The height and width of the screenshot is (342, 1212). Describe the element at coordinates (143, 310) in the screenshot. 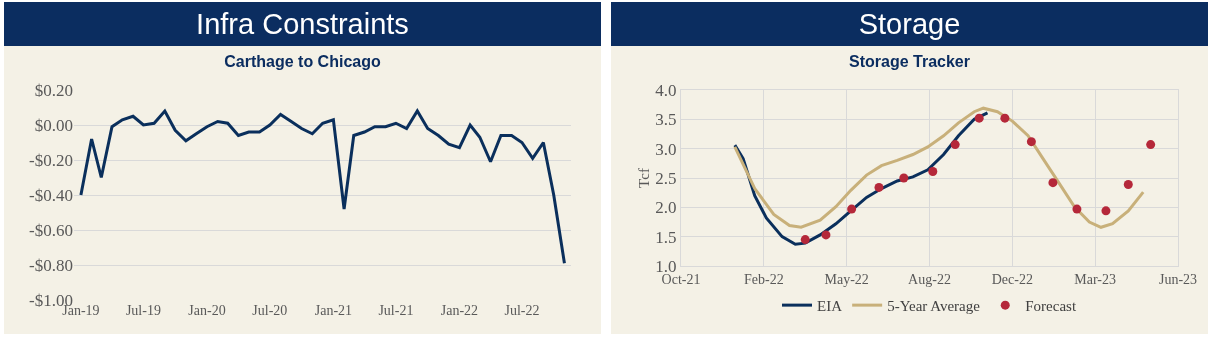

I see `x-tick-label: Jul-19` at that location.